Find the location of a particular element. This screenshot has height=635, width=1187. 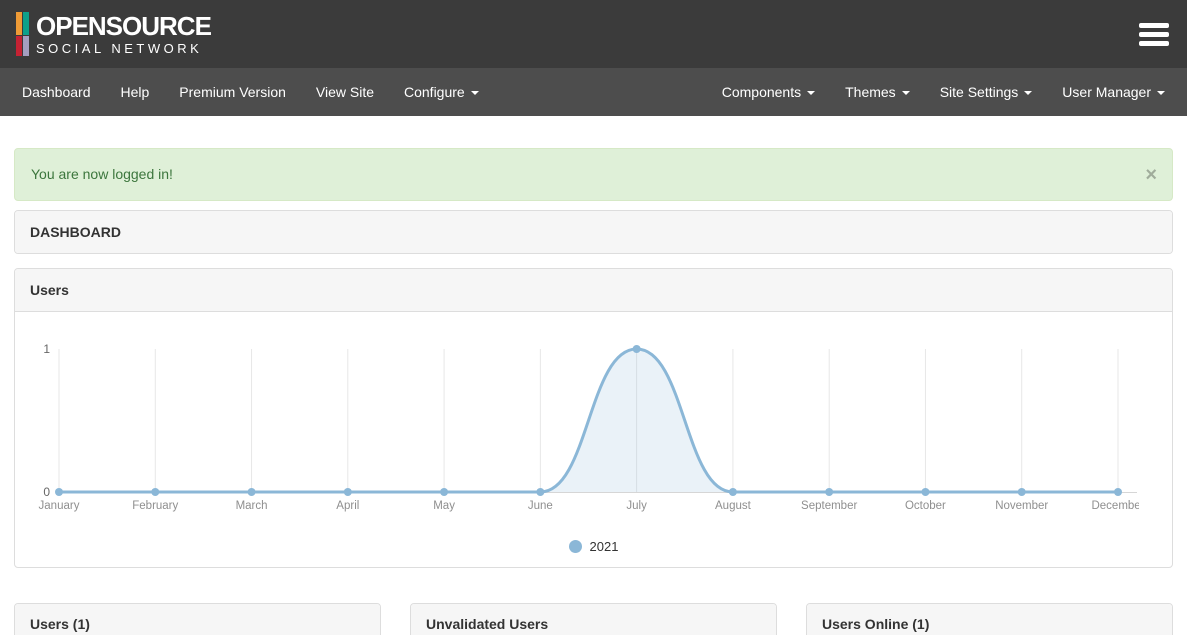

logo-title: OPENSOURCE is located at coordinates (124, 26).